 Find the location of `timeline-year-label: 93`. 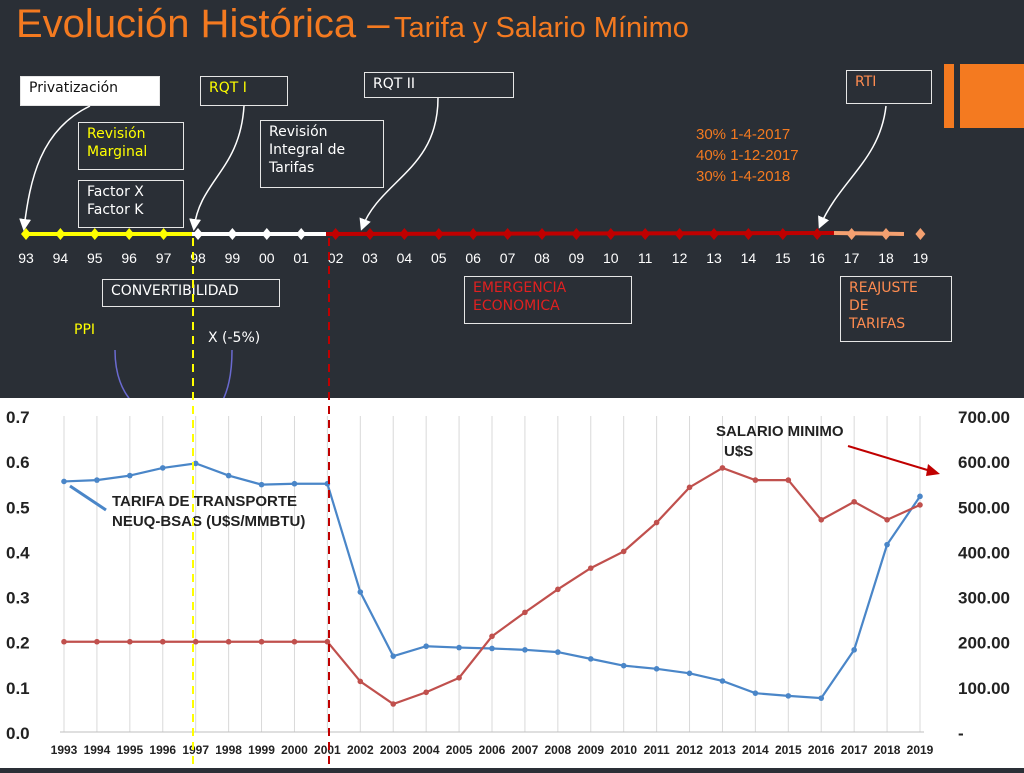

timeline-year-label: 93 is located at coordinates (26, 258).